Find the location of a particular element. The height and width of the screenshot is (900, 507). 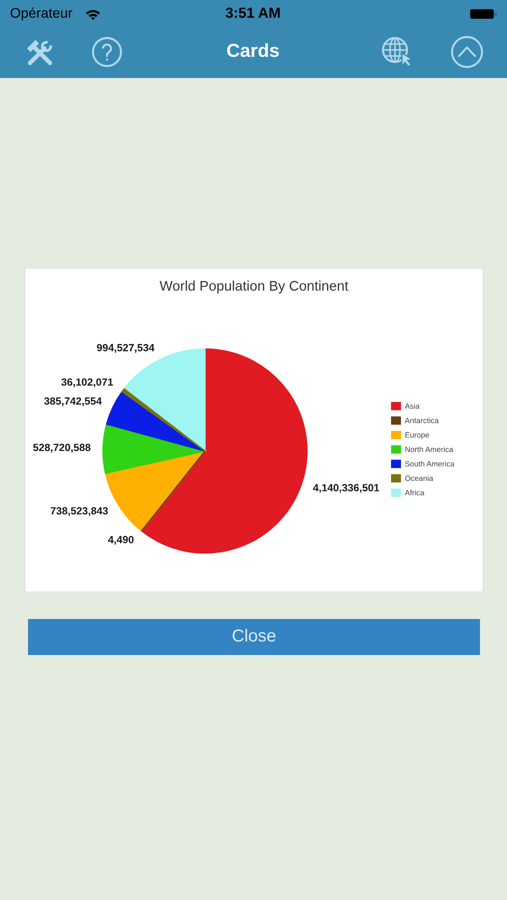

chart-title: World Population By Continent is located at coordinates (254, 287).